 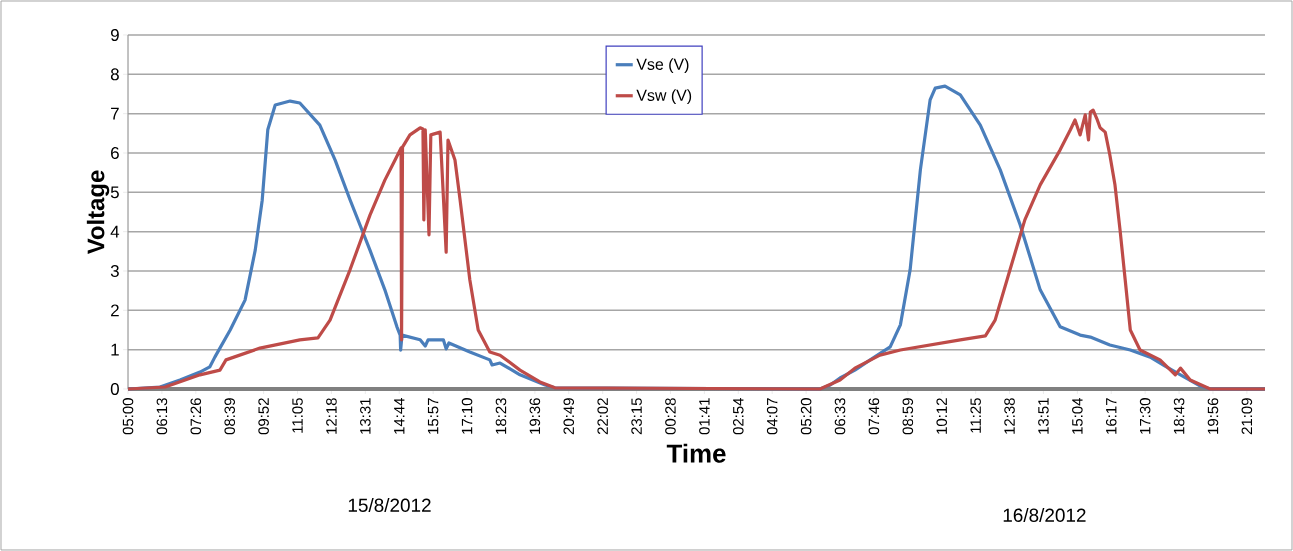 I want to click on y-tick-label: 1, so click(x=115, y=349).